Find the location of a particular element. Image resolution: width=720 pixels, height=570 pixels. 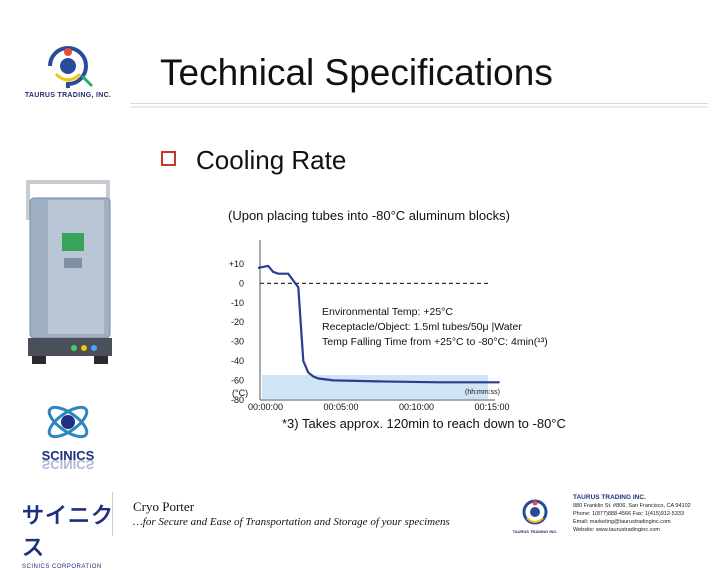

x-tick-labels: 00:00:00 00:05:00 00:10:00 00:15:00 is located at coordinates (379, 407).